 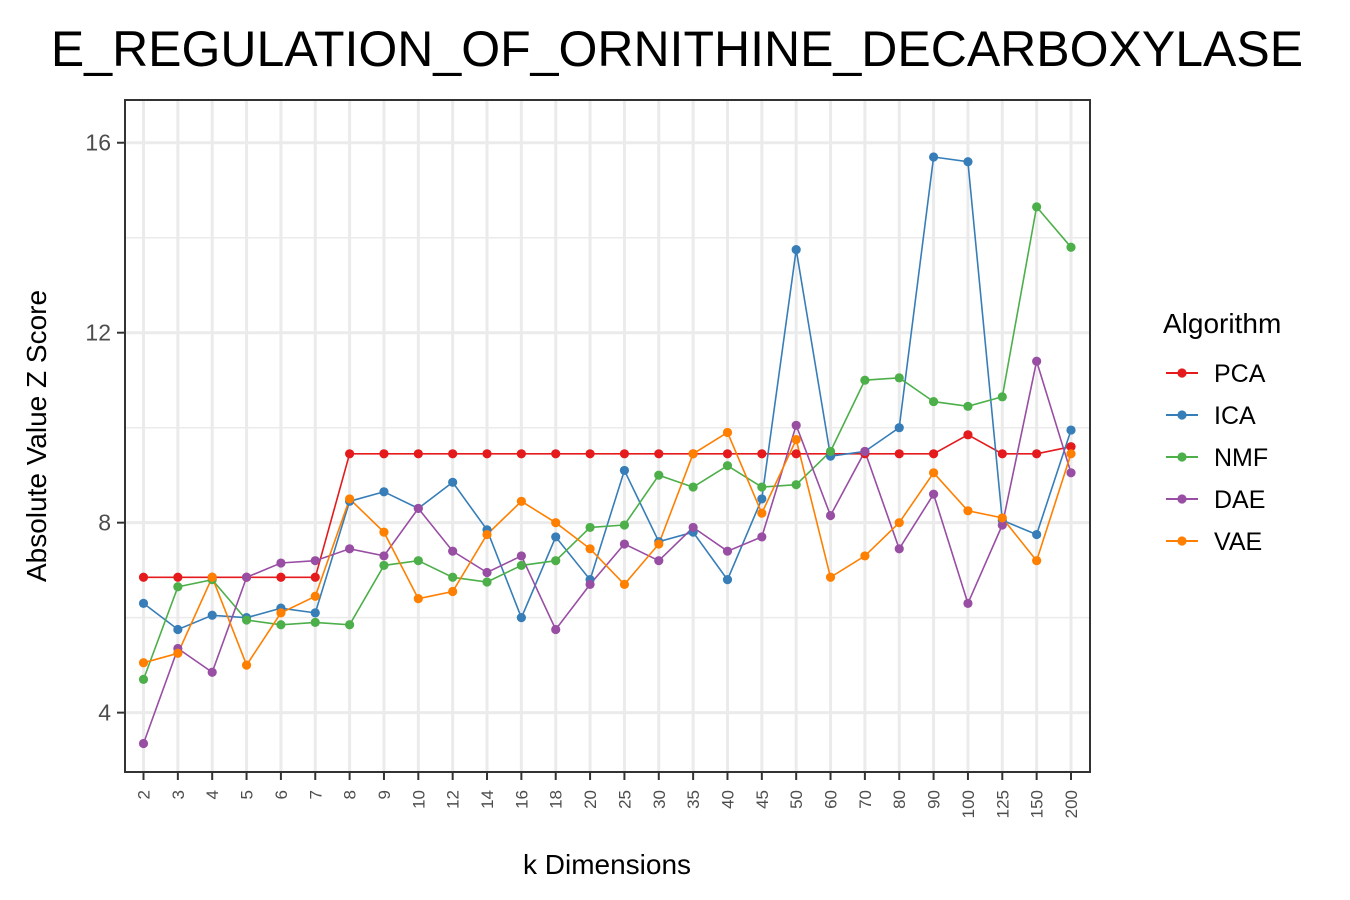 What do you see at coordinates (1037, 804) in the screenshot?
I see `x-tick-label: 150` at bounding box center [1037, 804].